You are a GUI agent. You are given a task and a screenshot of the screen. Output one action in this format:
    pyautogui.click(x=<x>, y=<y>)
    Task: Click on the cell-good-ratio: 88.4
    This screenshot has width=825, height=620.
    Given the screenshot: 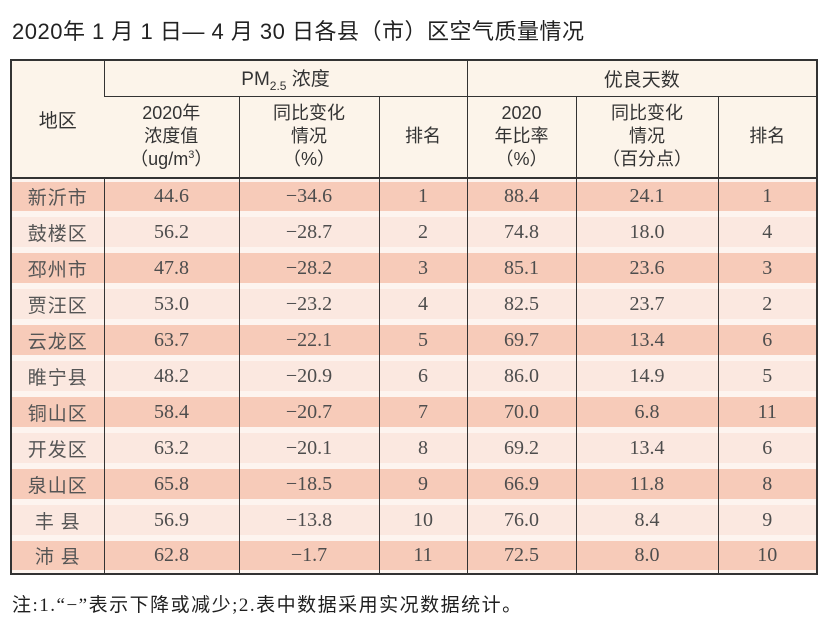 What is the action you would take?
    pyautogui.click(x=521, y=196)
    